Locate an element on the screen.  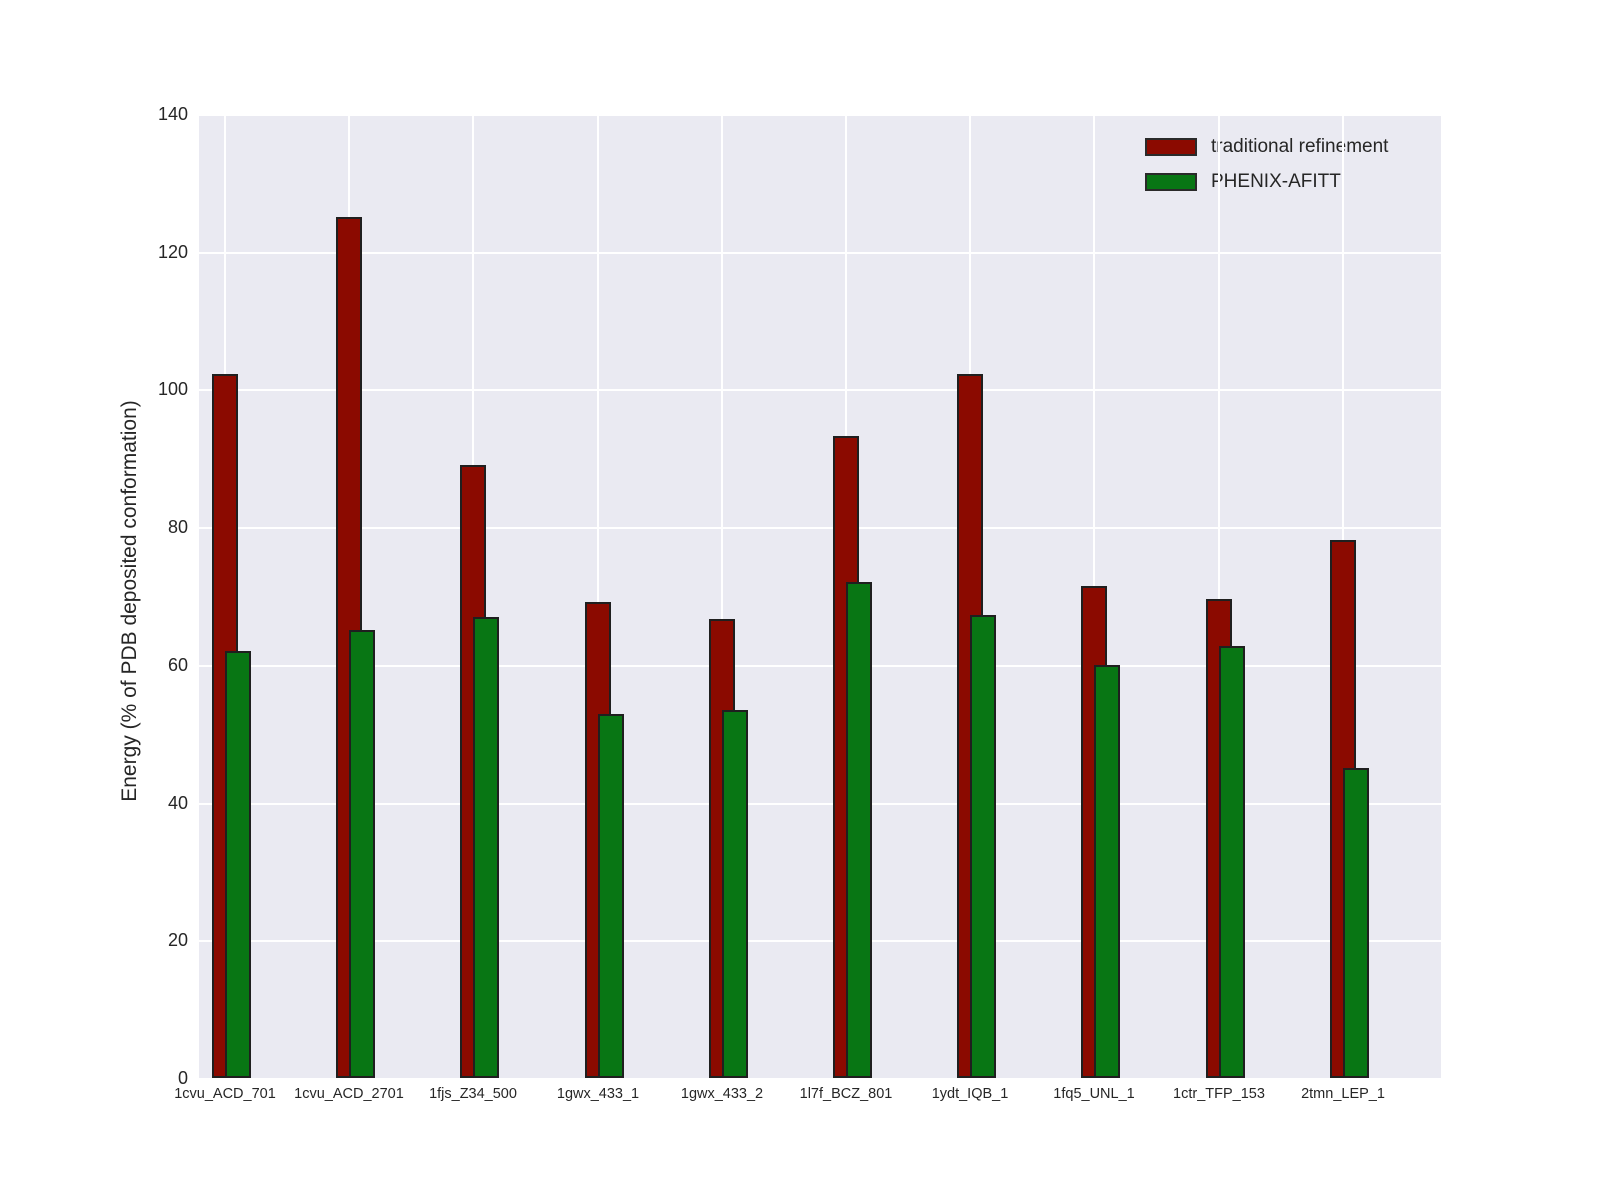
legend-label: traditional refinement is located at coordinates (1300, 146).